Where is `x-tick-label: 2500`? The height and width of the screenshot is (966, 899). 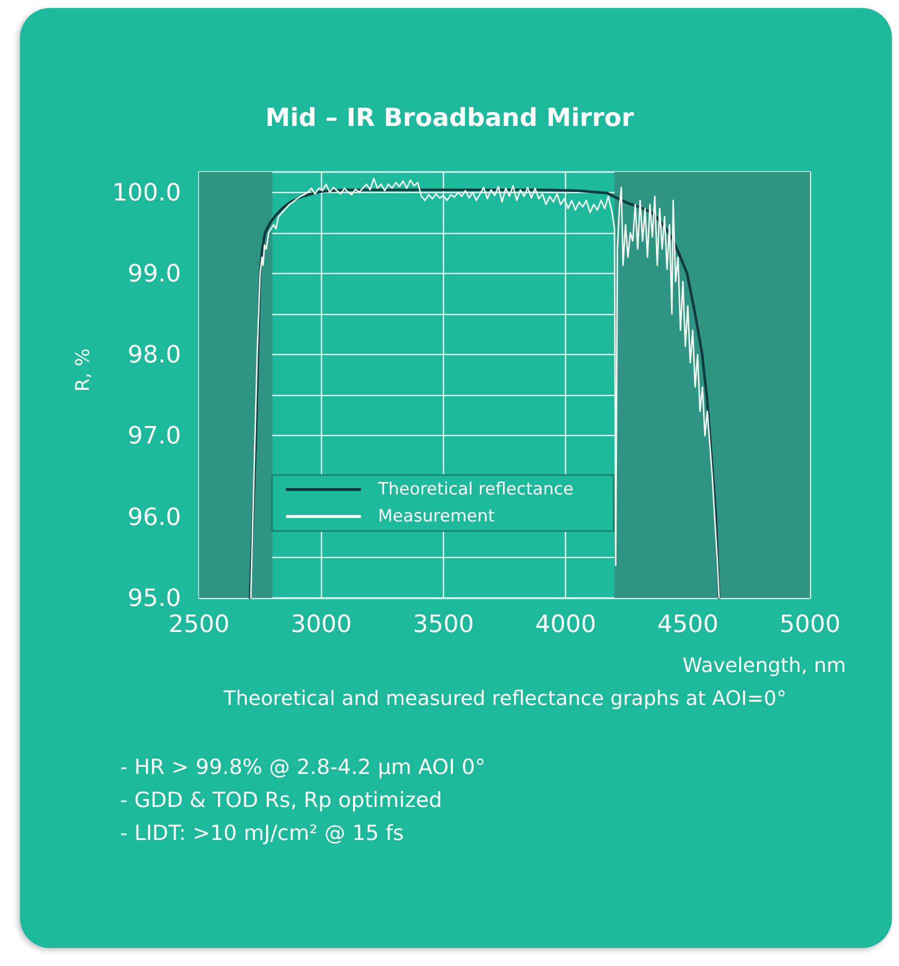 x-tick-label: 2500 is located at coordinates (199, 624).